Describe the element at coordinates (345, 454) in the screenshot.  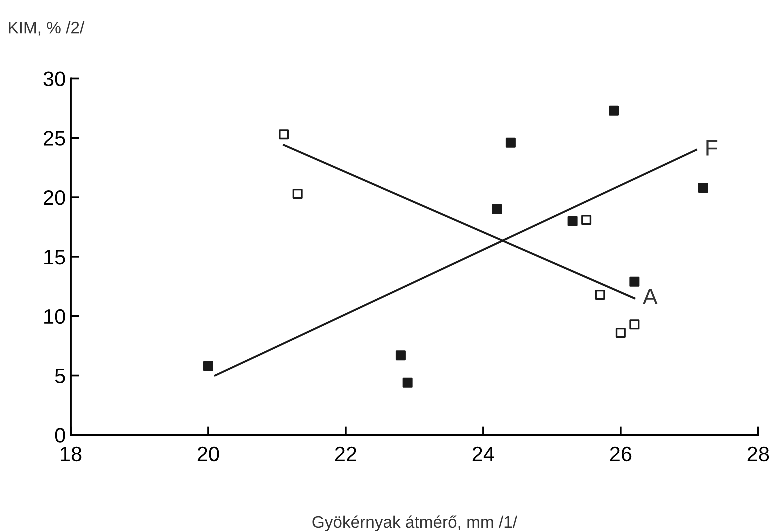
I see `x-tick-label: 22` at that location.